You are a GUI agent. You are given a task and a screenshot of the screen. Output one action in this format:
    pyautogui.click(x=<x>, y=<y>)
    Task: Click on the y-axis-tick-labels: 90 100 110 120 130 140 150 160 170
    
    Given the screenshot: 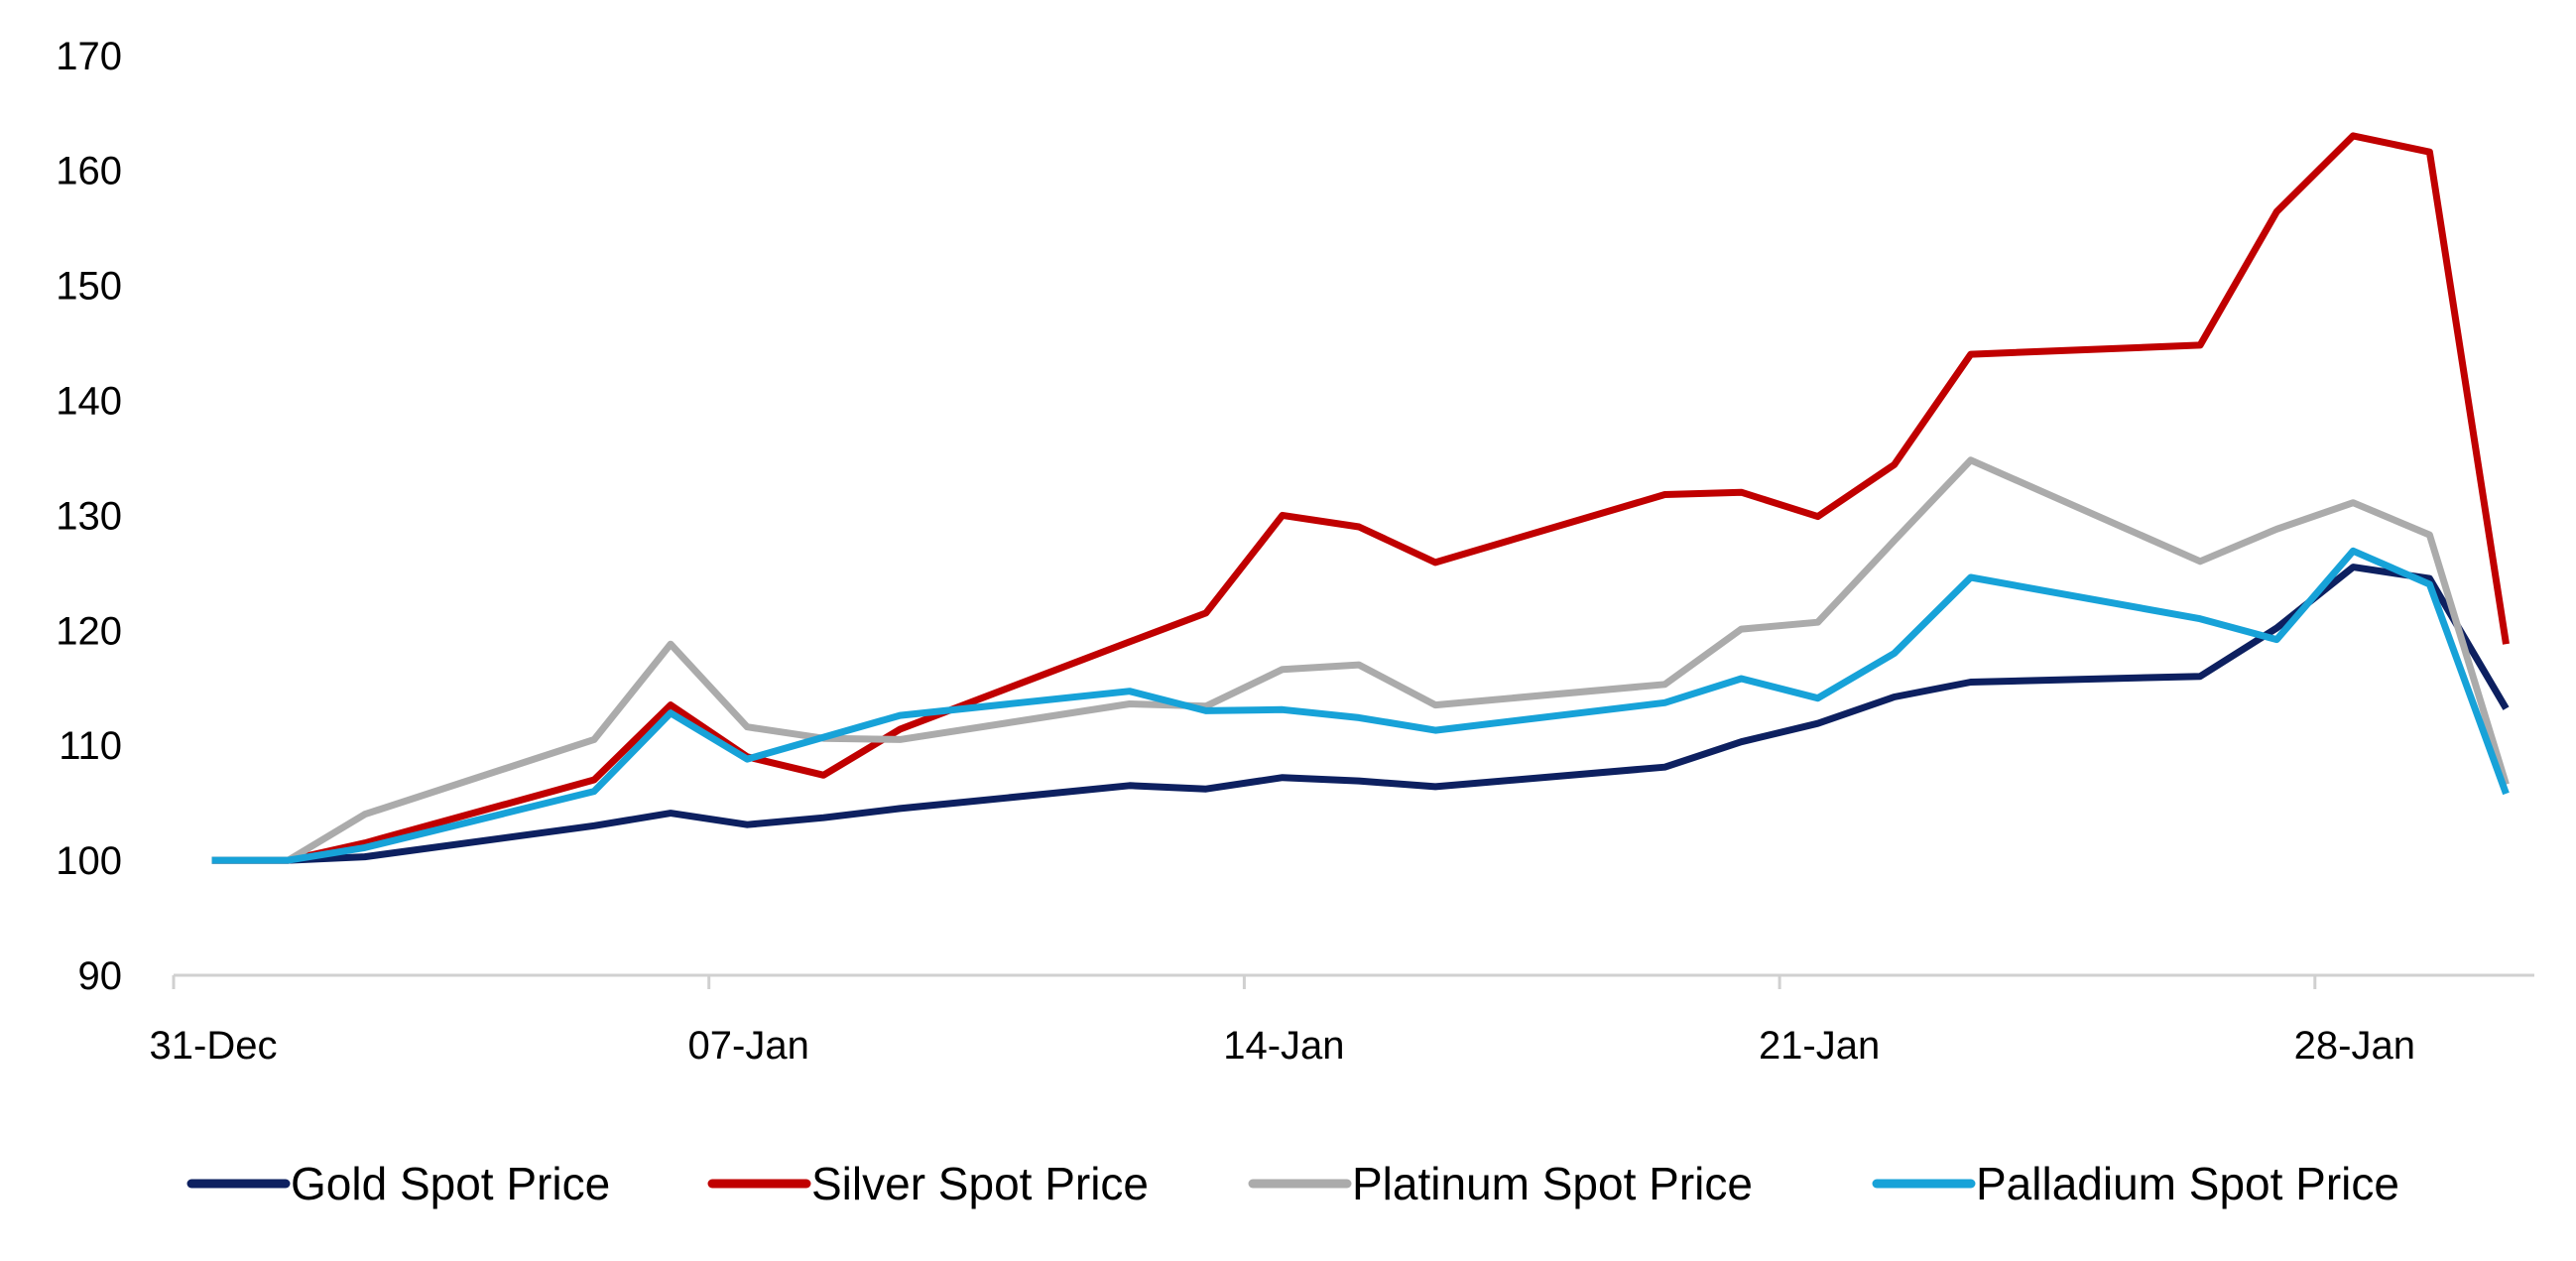 What is the action you would take?
    pyautogui.click(x=89, y=516)
    